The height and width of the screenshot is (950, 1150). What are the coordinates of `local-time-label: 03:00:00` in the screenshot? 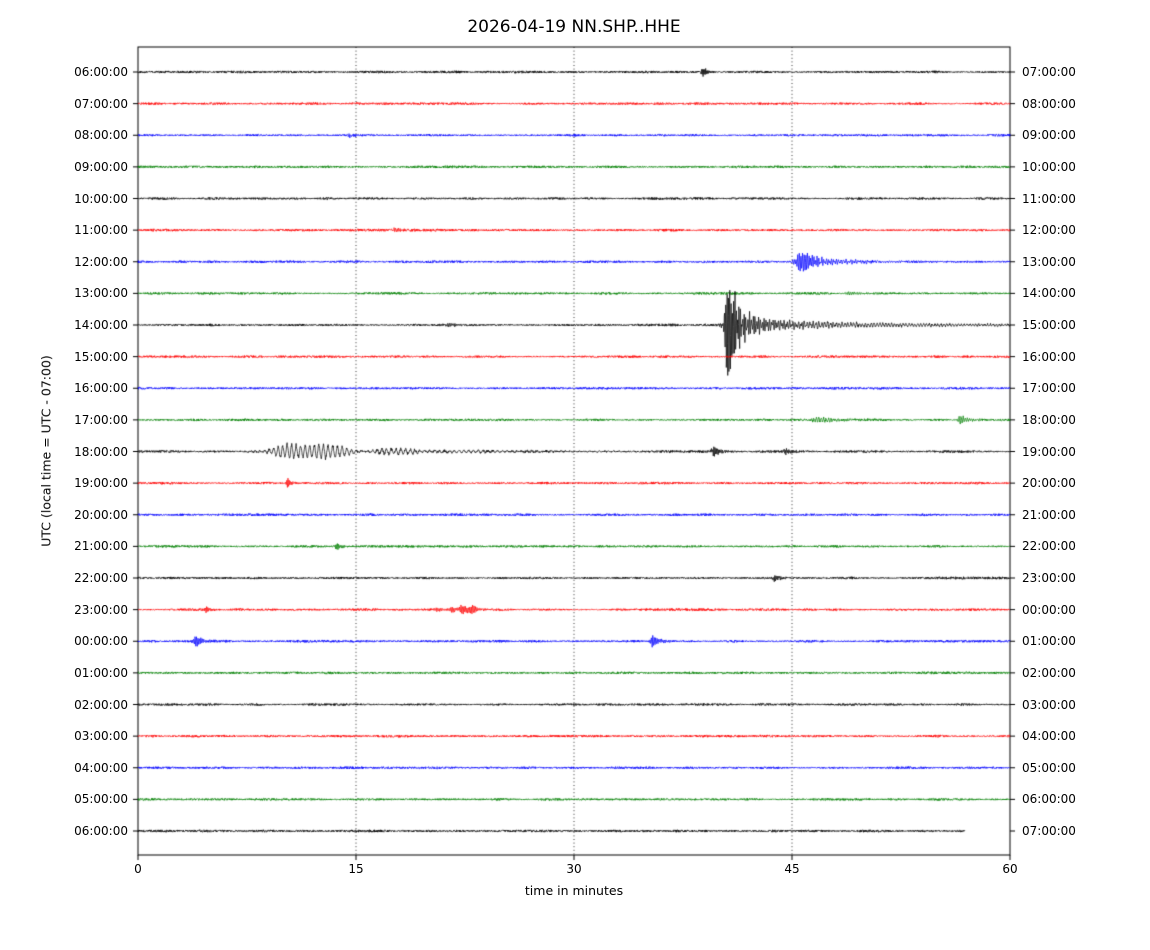 It's located at (1049, 704).